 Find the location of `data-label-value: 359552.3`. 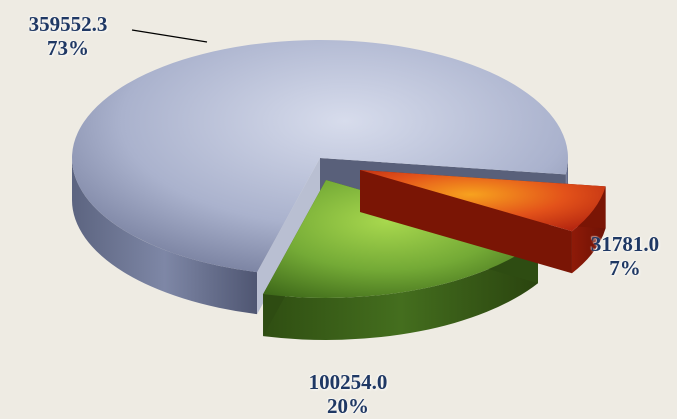

data-label-value: 359552.3 is located at coordinates (68, 24).